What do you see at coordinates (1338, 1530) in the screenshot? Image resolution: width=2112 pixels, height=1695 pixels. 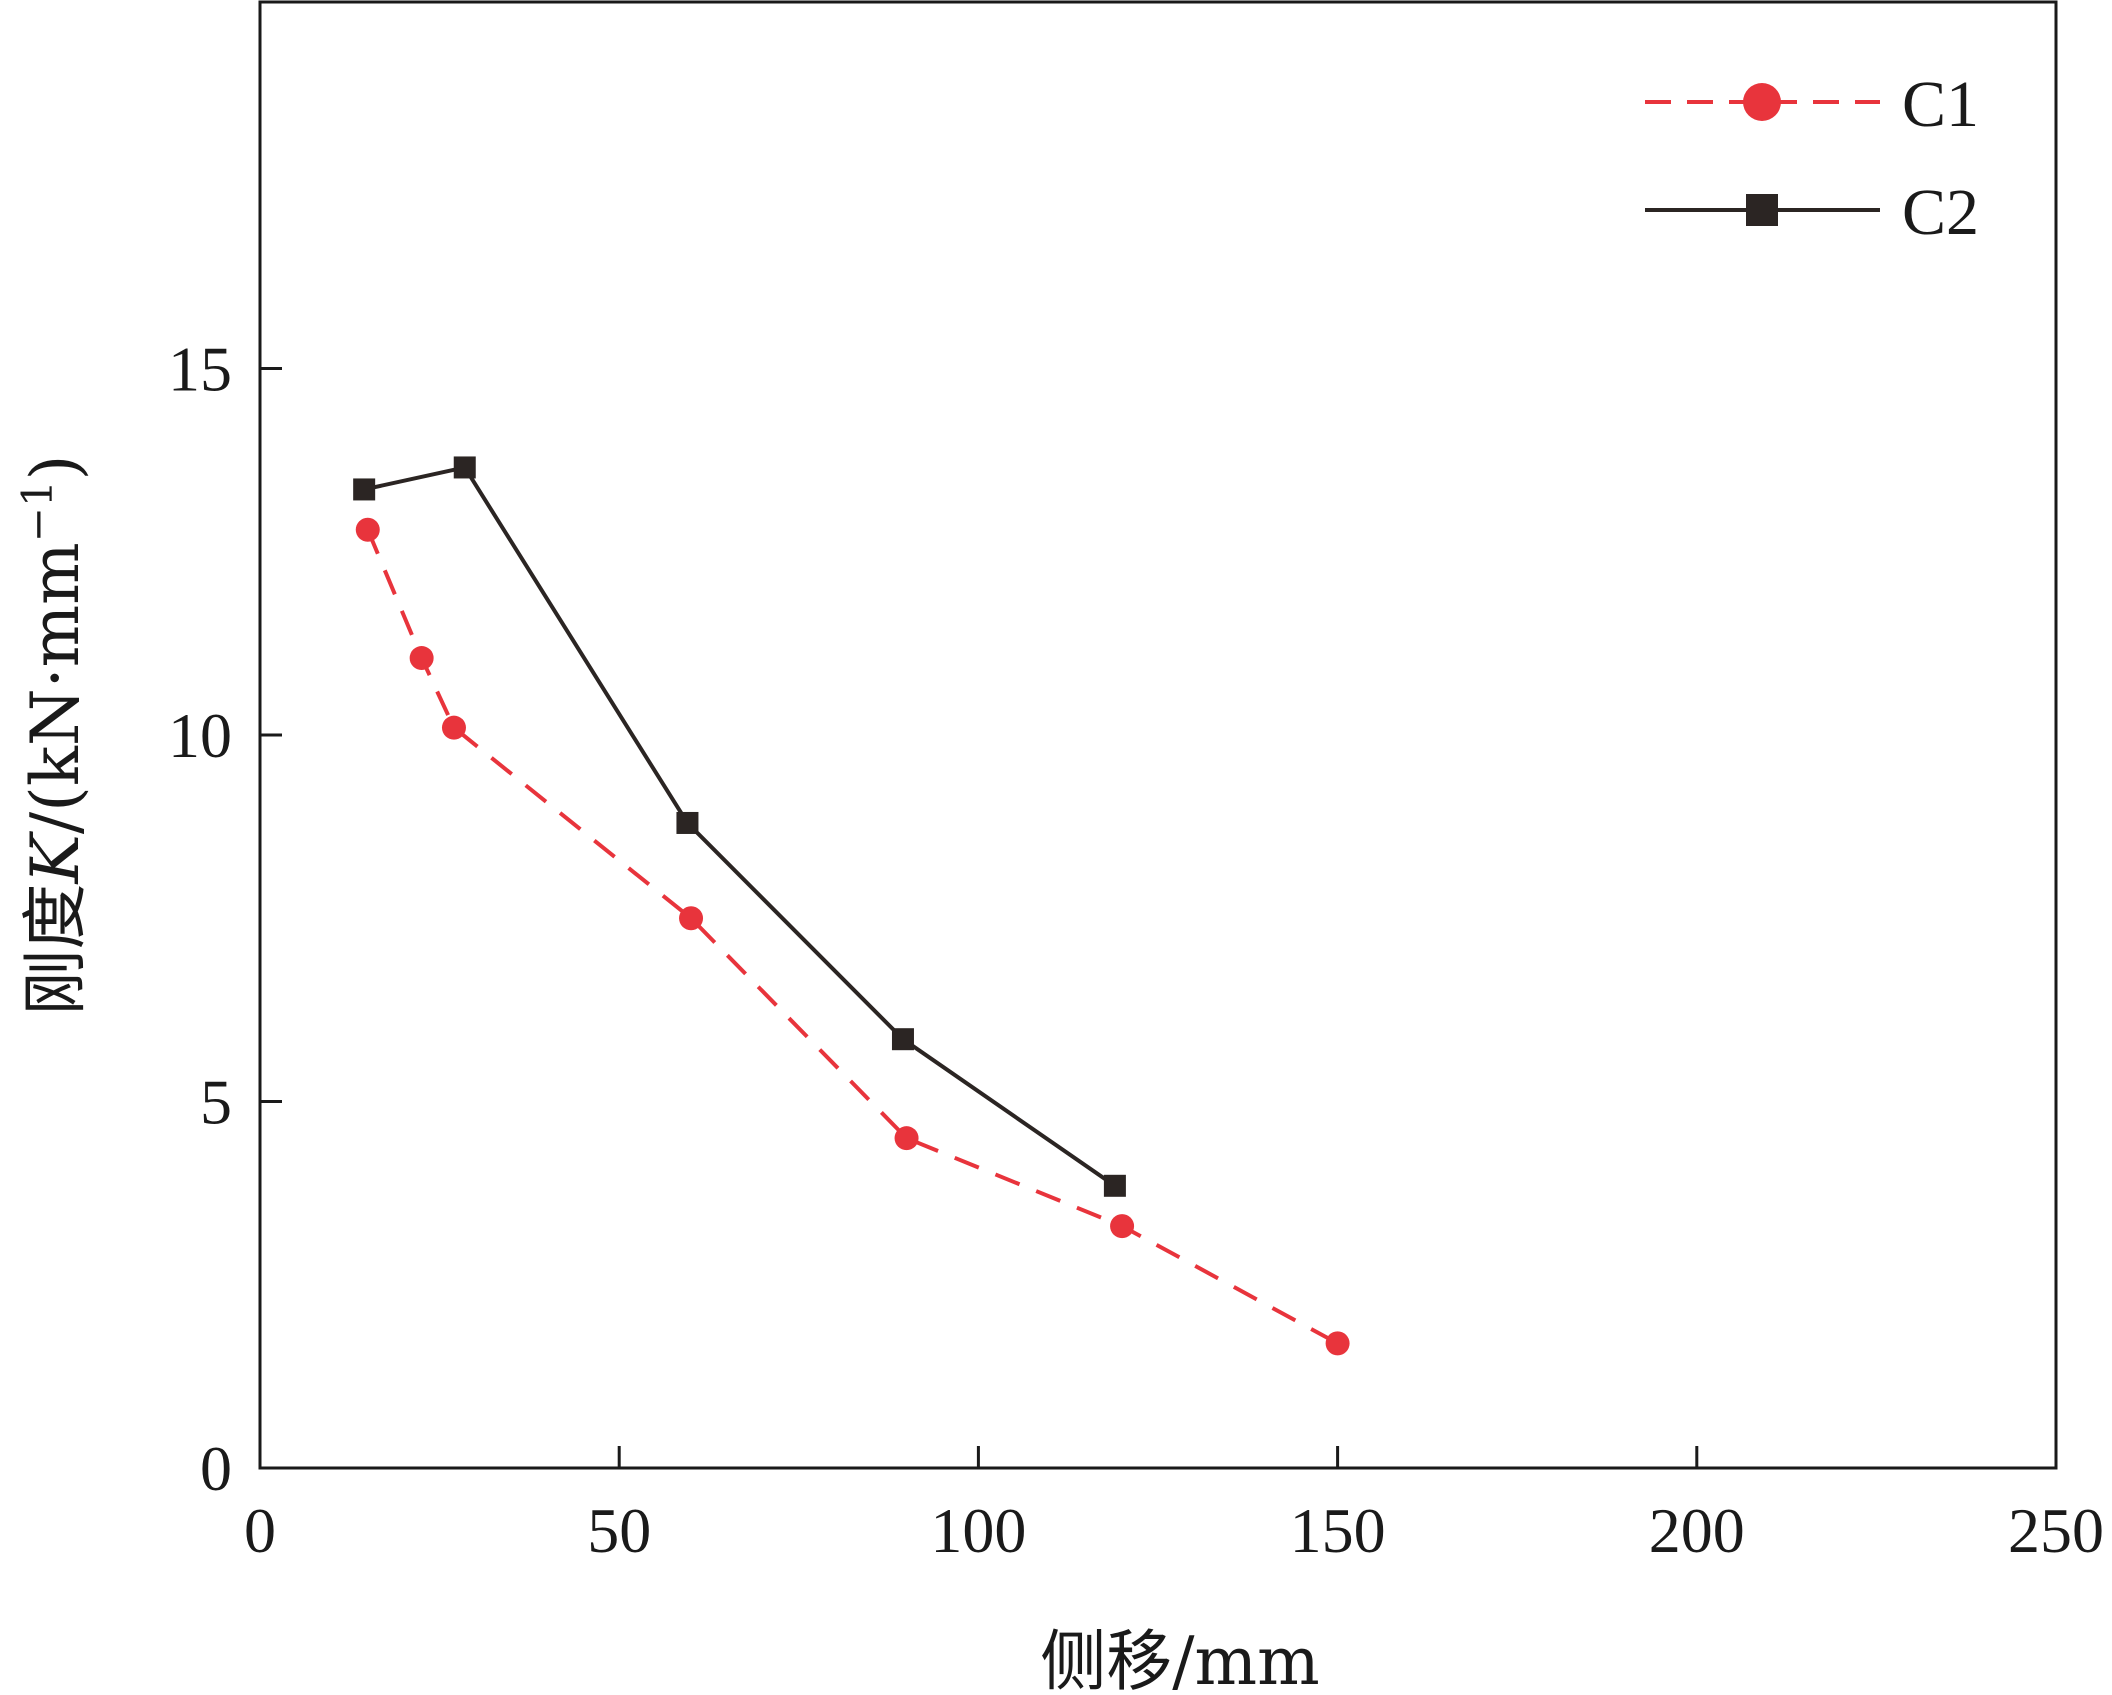 I see `x-tick-label: 150` at bounding box center [1338, 1530].